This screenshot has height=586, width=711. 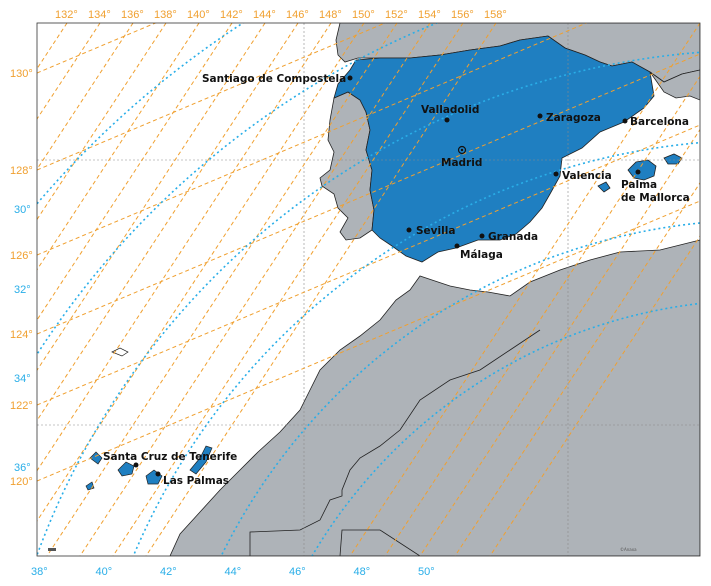 I want to click on top-tick-label: 136°, so click(x=132, y=15).